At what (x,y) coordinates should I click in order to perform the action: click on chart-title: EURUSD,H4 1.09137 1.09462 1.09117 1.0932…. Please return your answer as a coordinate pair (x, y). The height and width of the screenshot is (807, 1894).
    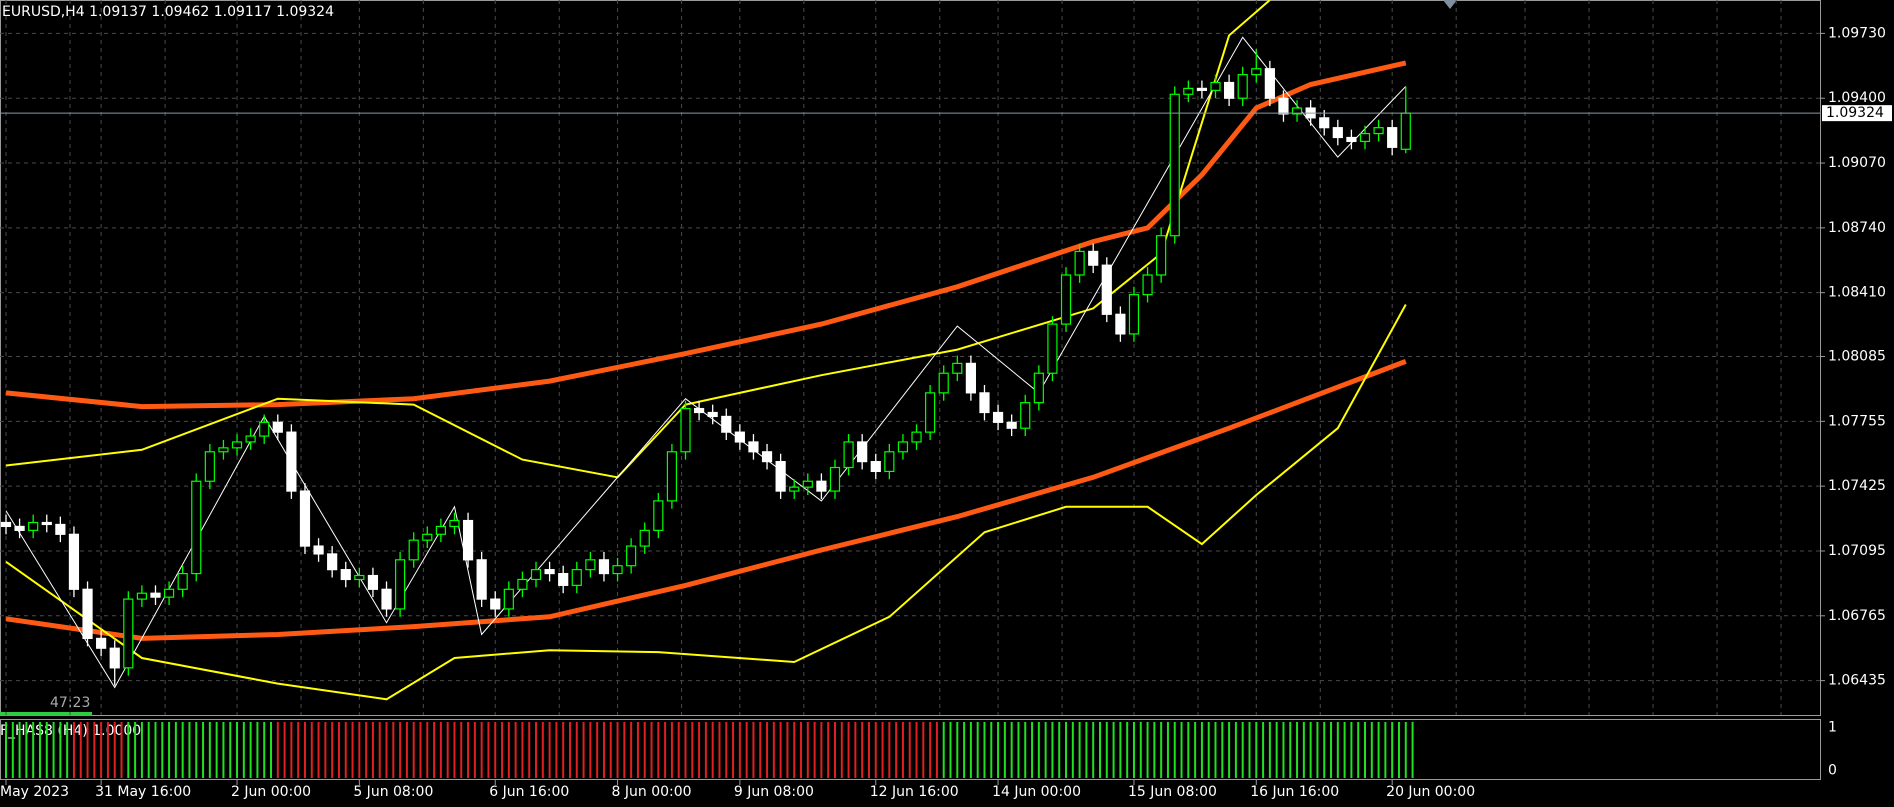
    Looking at the image, I should click on (168, 12).